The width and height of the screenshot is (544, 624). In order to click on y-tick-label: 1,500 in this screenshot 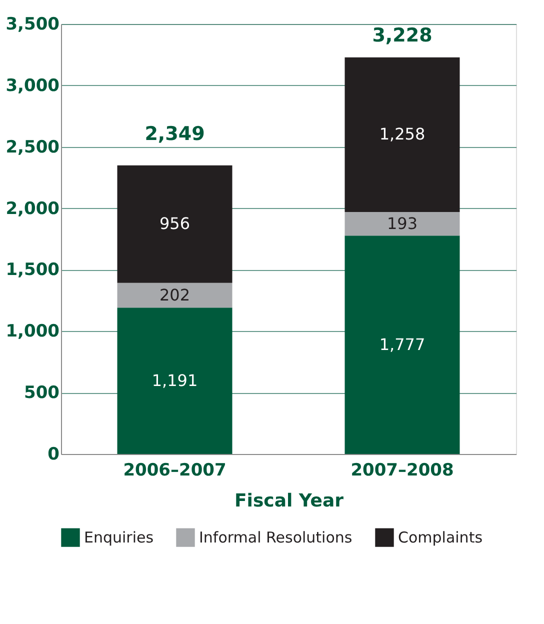, I will do `click(33, 270)`.